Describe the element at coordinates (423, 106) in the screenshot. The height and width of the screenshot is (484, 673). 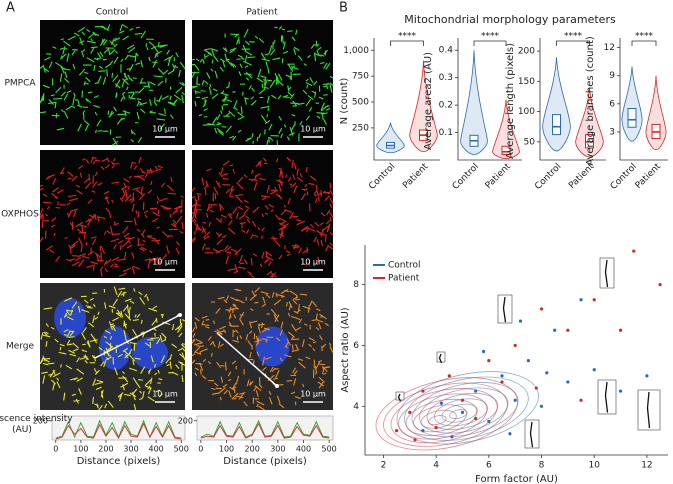
I see `violin` at that location.